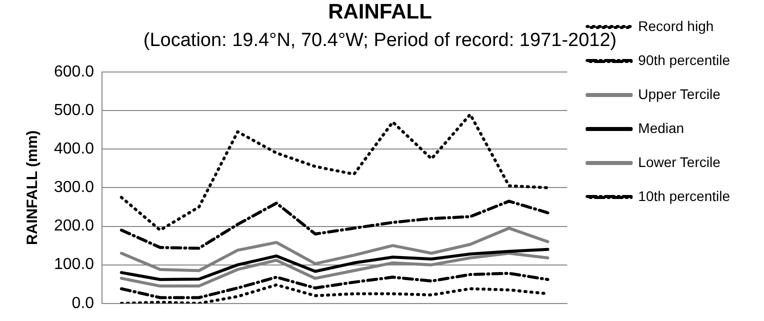 This screenshot has height=321, width=764. What do you see at coordinates (74, 265) in the screenshot?
I see `y-tick-label: 100.0` at bounding box center [74, 265].